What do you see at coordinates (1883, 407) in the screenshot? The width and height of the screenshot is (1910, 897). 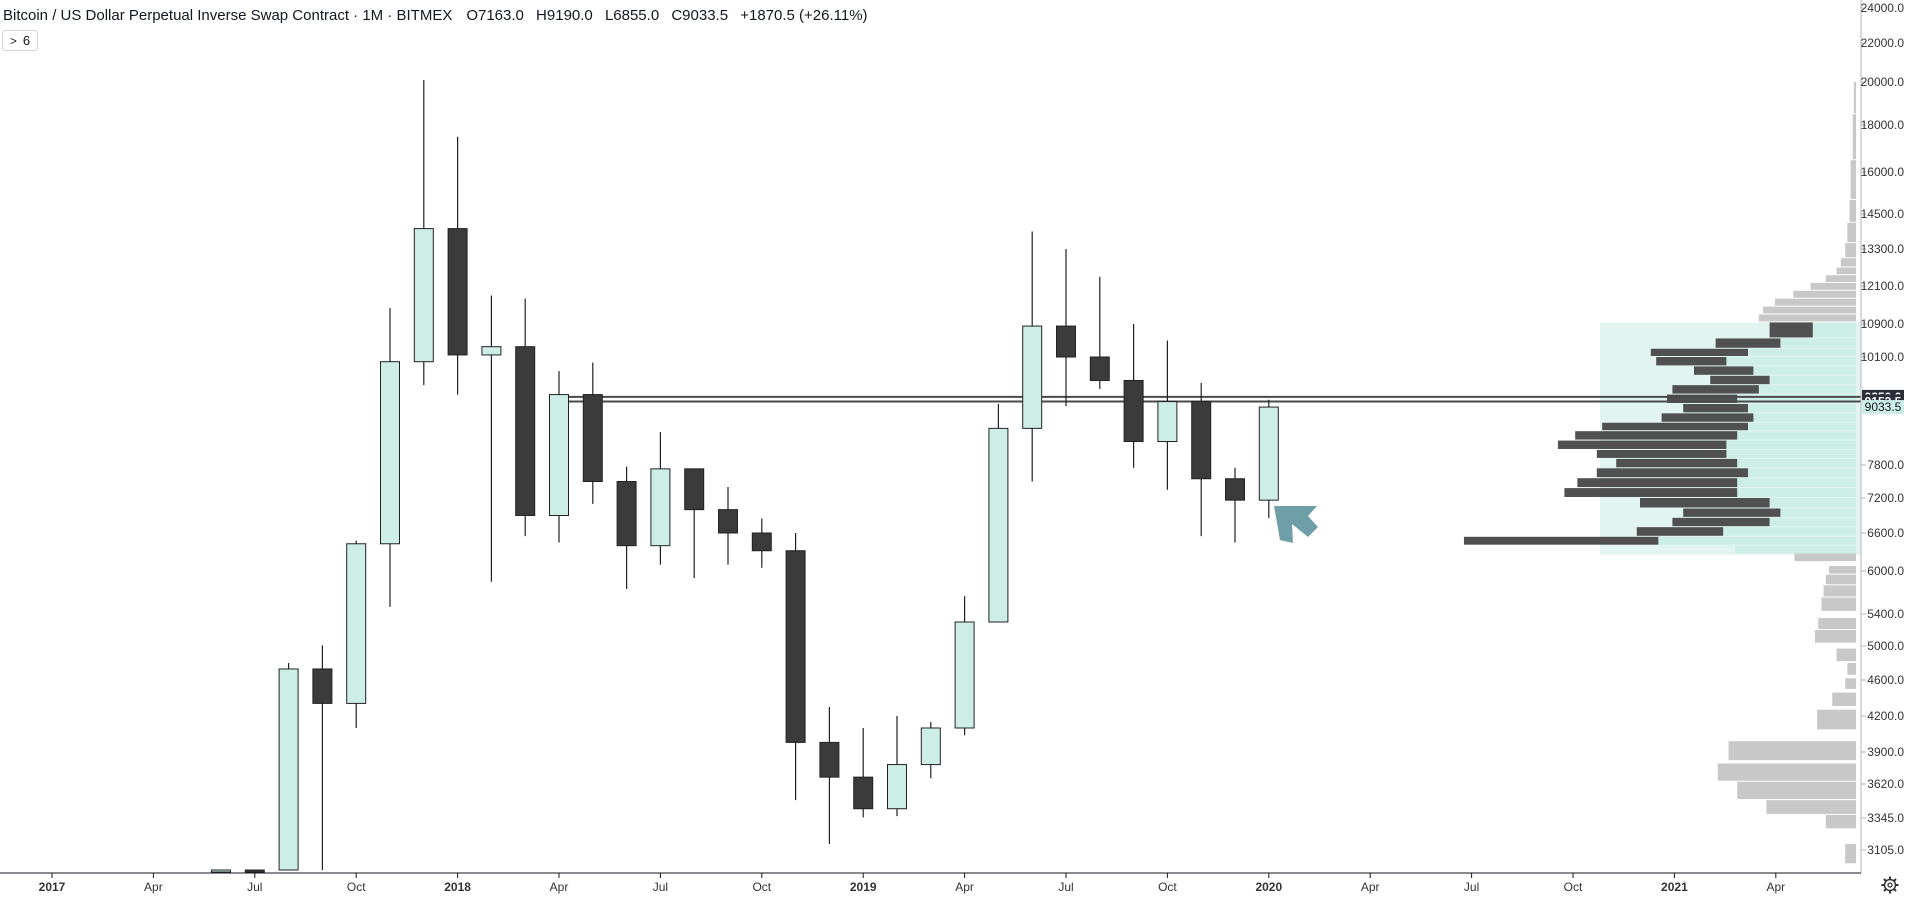 I see `price-label-badge` at bounding box center [1883, 407].